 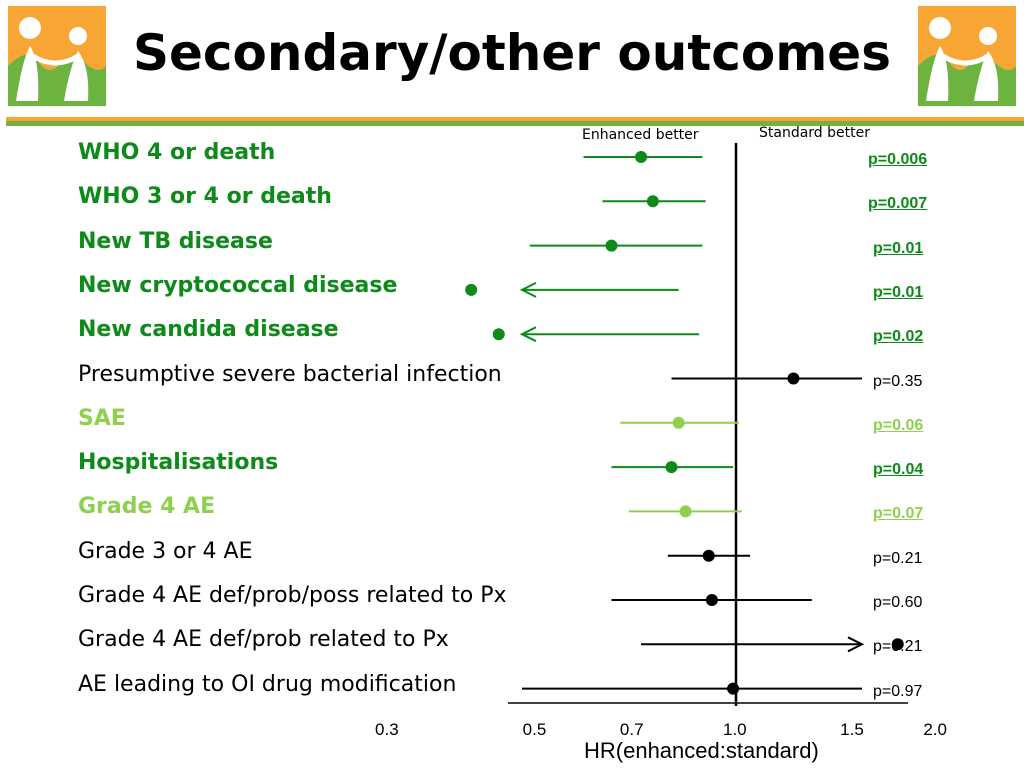 I want to click on x-tick-label: 0.7, so click(x=631, y=729).